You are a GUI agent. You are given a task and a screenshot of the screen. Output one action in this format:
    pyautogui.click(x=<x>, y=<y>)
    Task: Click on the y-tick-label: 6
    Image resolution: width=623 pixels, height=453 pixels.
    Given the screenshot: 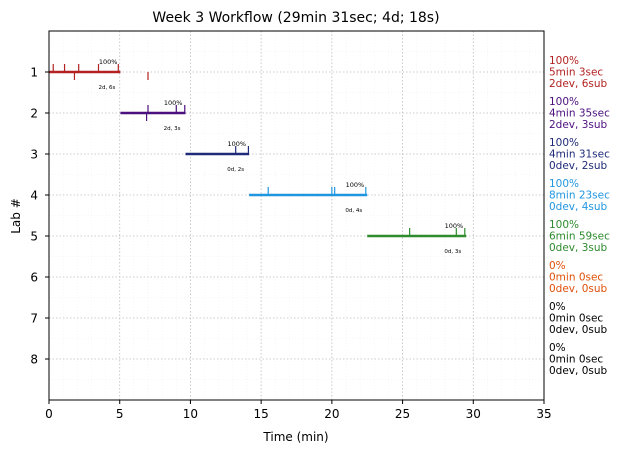 What is the action you would take?
    pyautogui.click(x=34, y=278)
    